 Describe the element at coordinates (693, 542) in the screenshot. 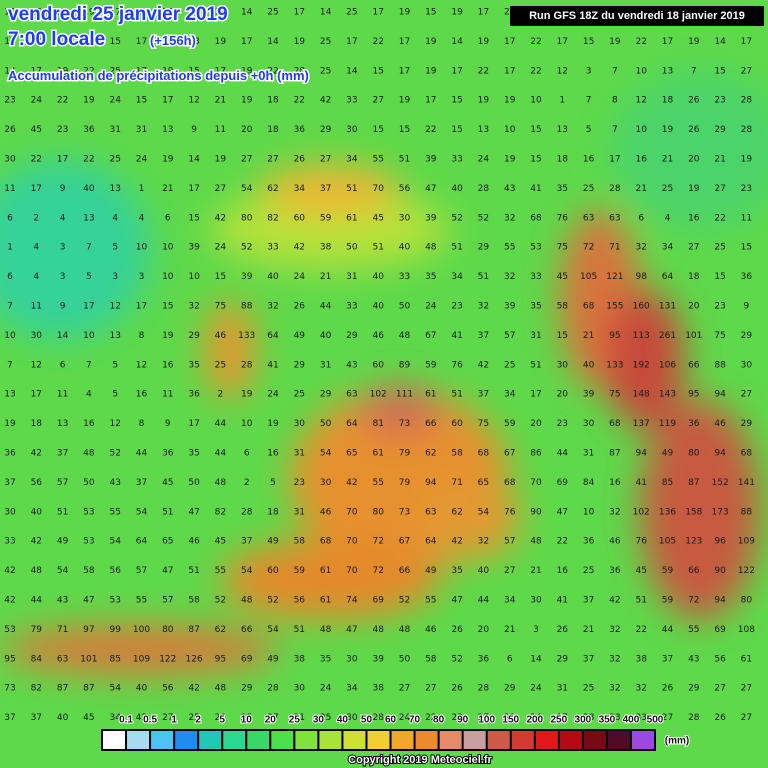

I see `grid-value: 123` at that location.